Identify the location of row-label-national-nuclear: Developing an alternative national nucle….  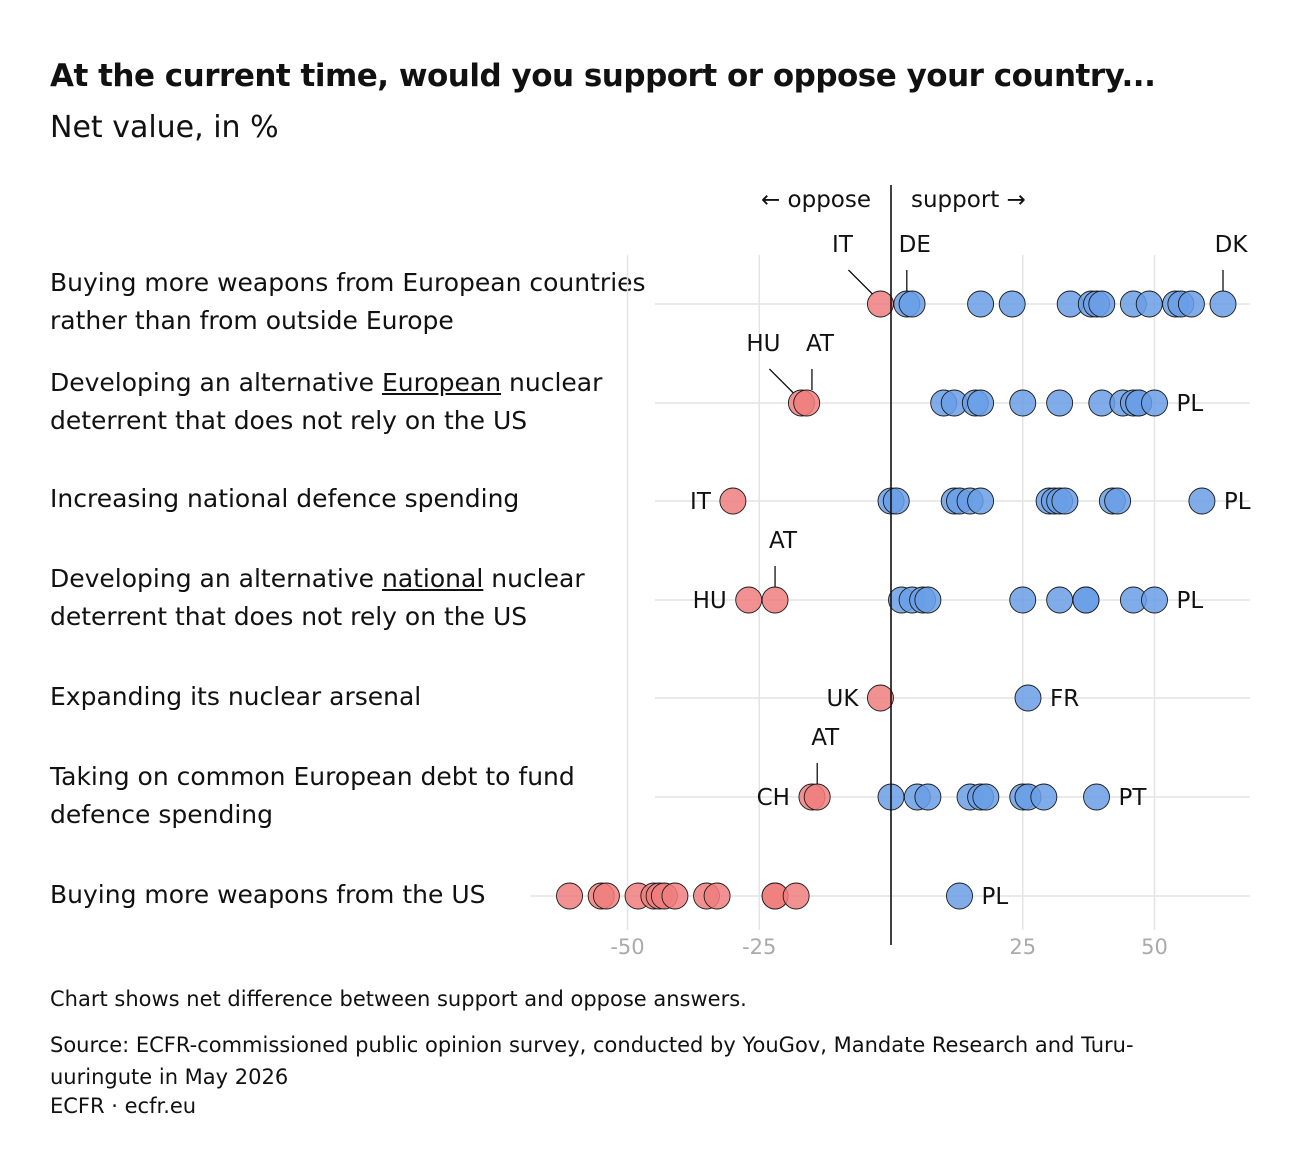
(317, 598).